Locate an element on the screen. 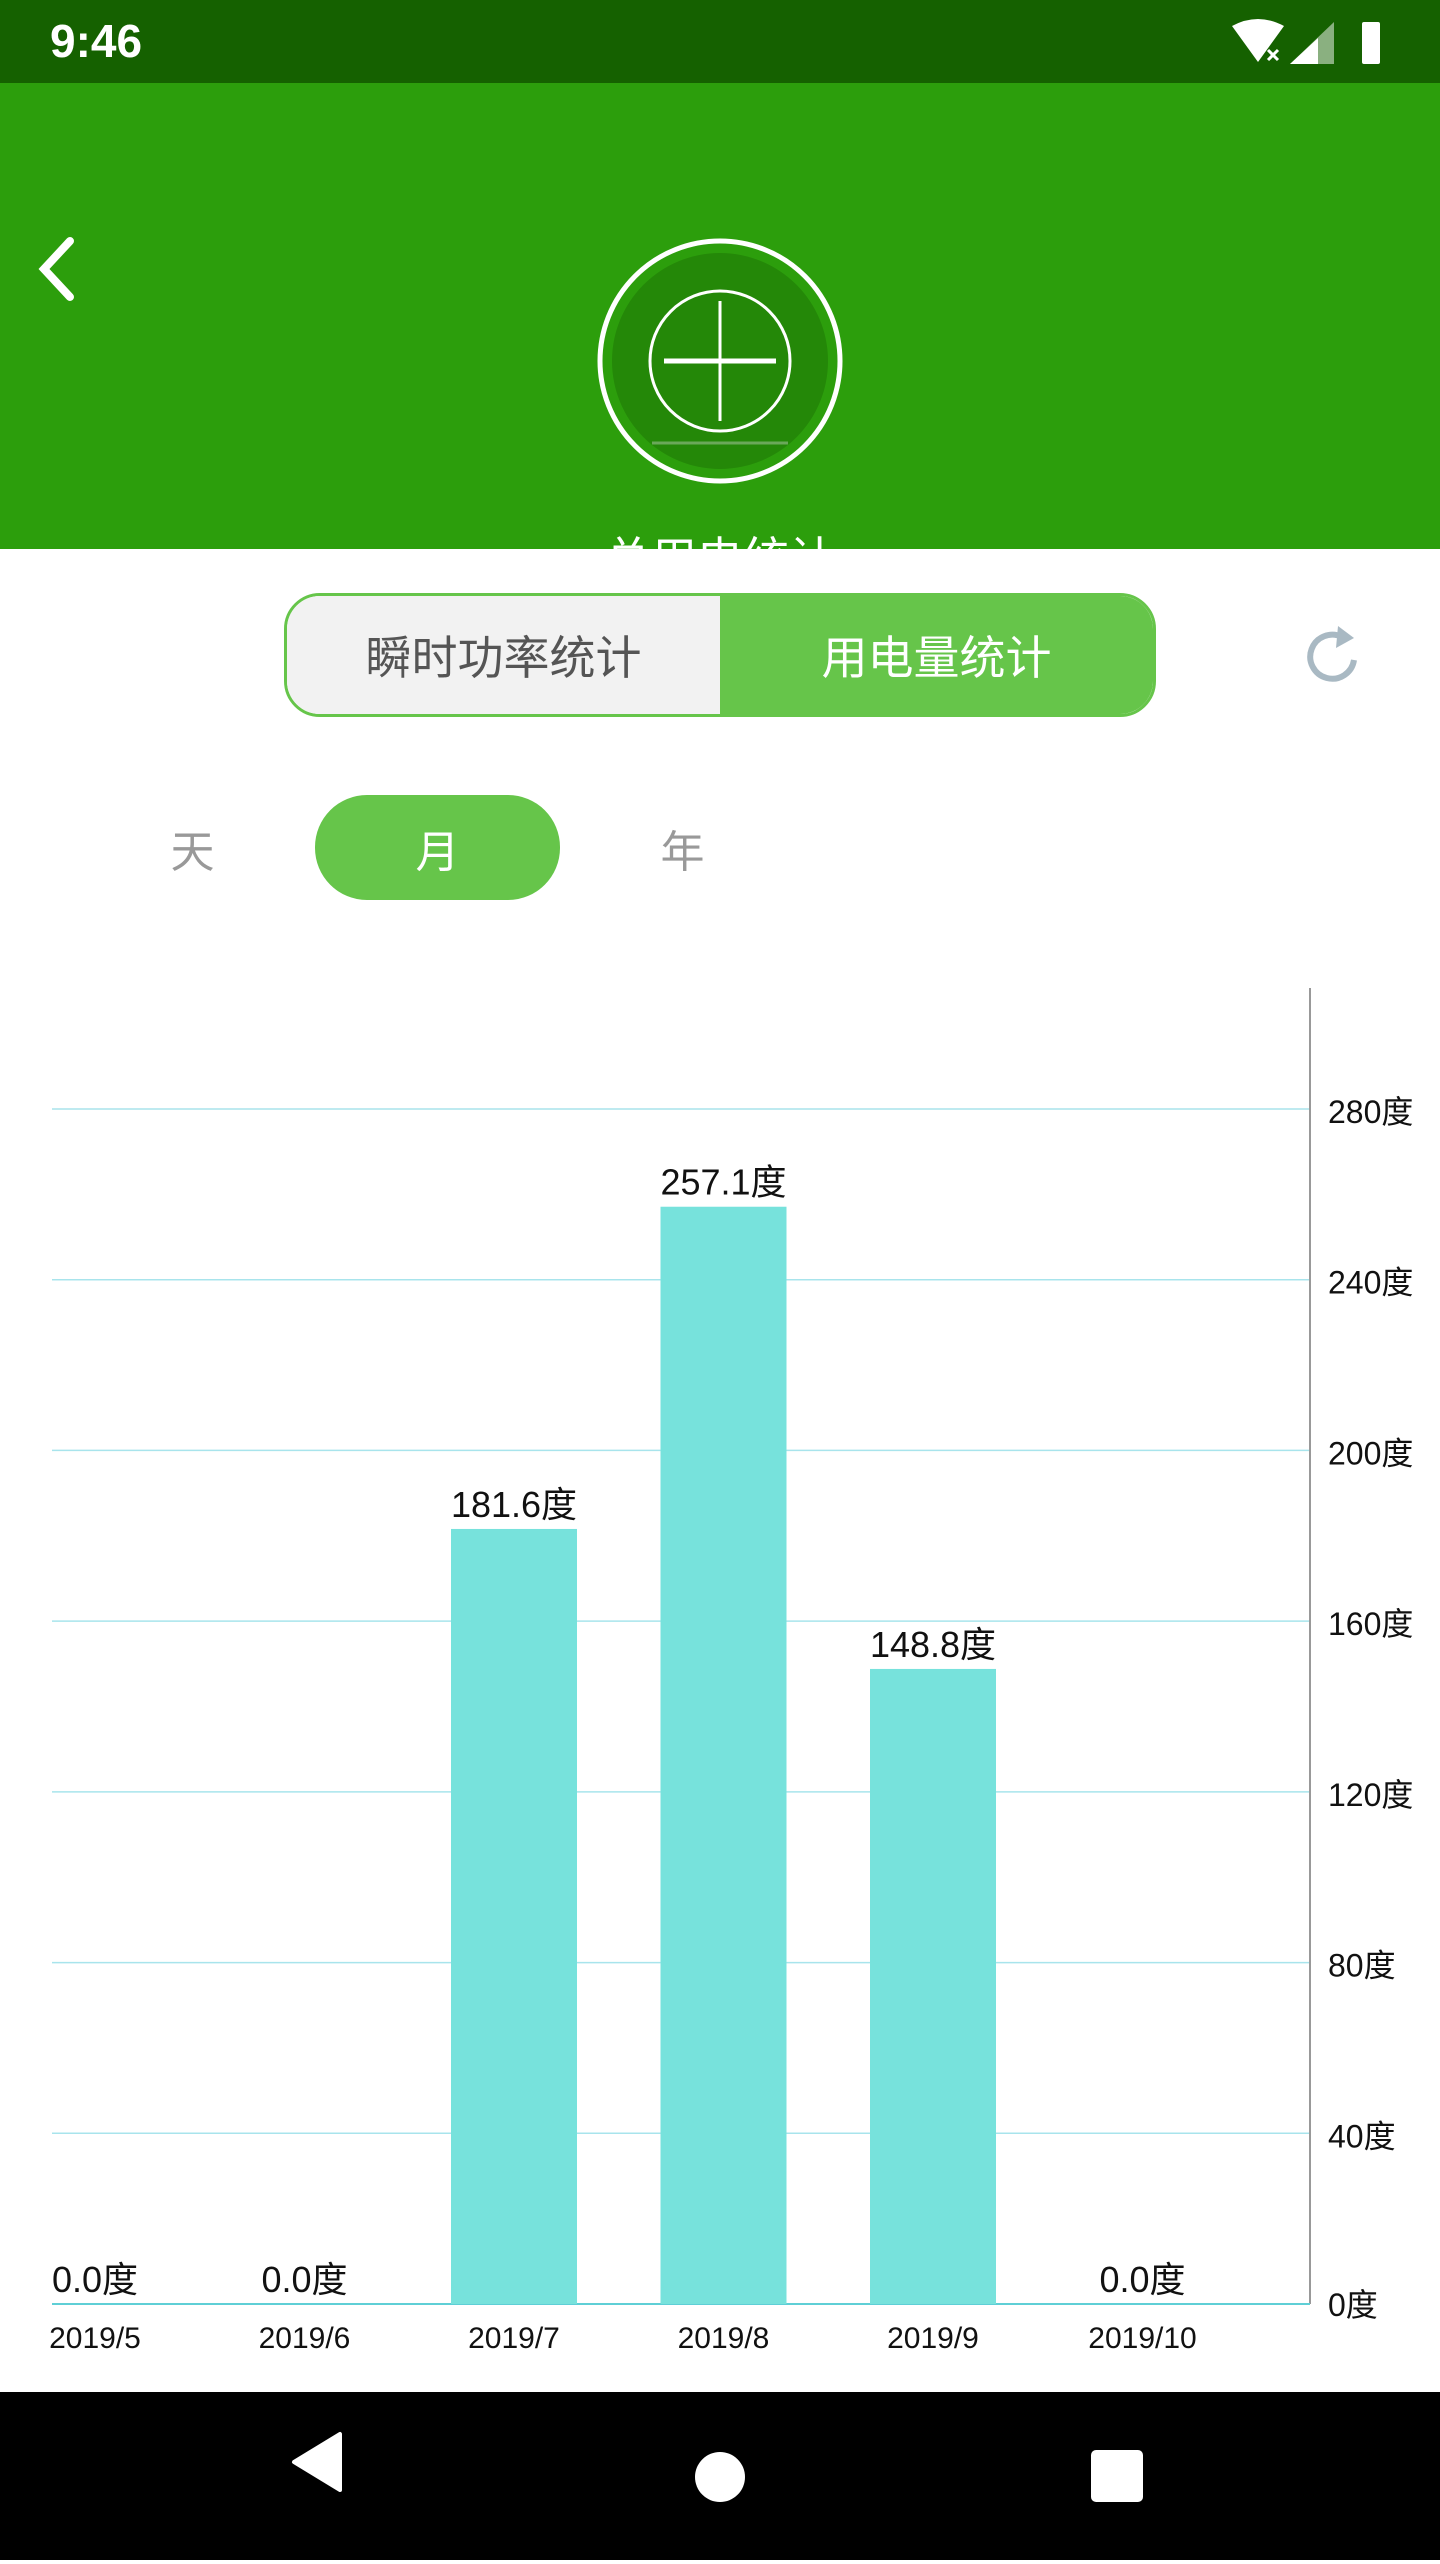 The image size is (1440, 2564). stat-type-toggle: 瞬时功率统计 用电量统计 is located at coordinates (720, 655).